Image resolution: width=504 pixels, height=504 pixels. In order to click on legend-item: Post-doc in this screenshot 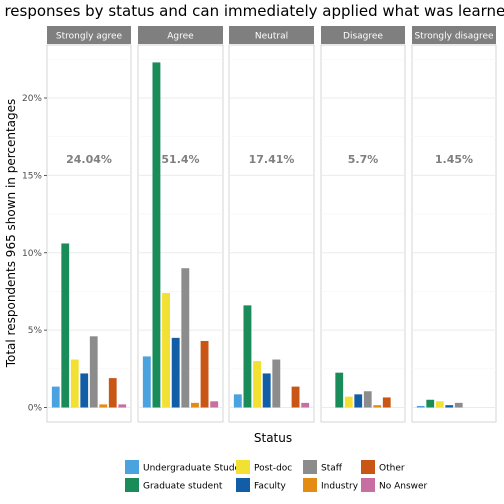, I will do `click(264, 467)`.